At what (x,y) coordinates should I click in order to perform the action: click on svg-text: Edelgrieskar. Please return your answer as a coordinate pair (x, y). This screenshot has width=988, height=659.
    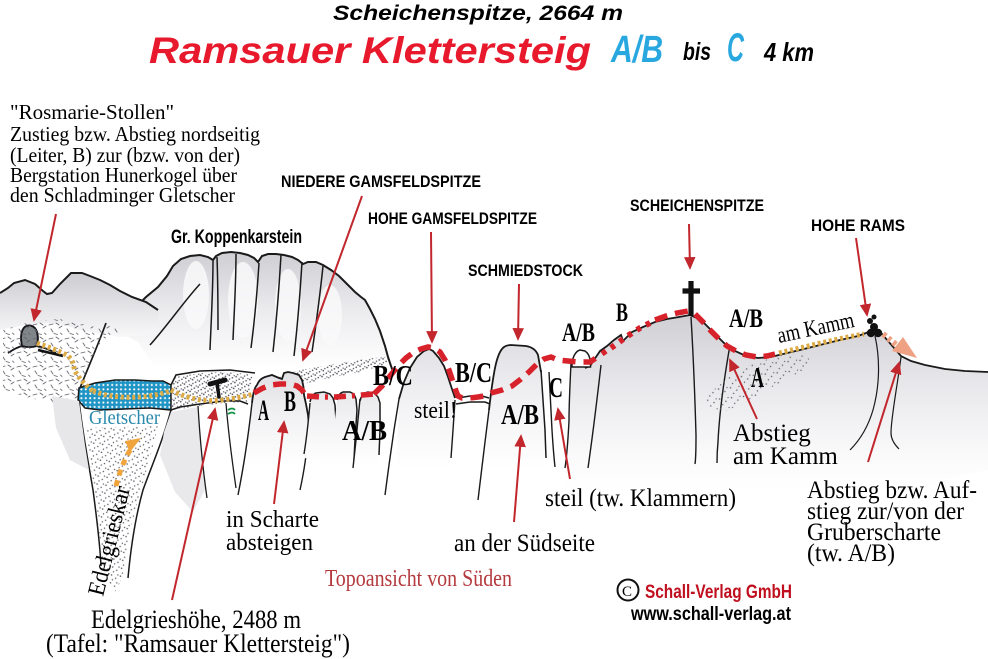
    Looking at the image, I should click on (110, 540).